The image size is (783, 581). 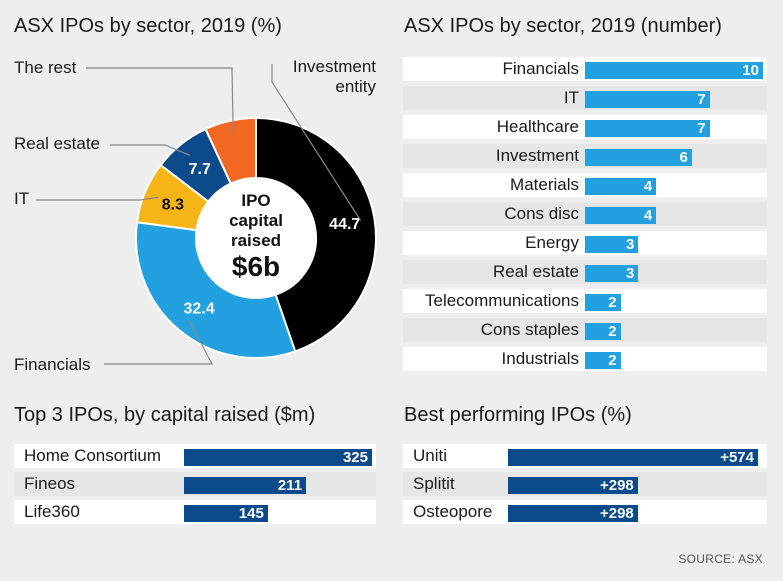 I want to click on donut-chart-title: ASX IPOs by sector, 2019 (%), so click(x=148, y=26).